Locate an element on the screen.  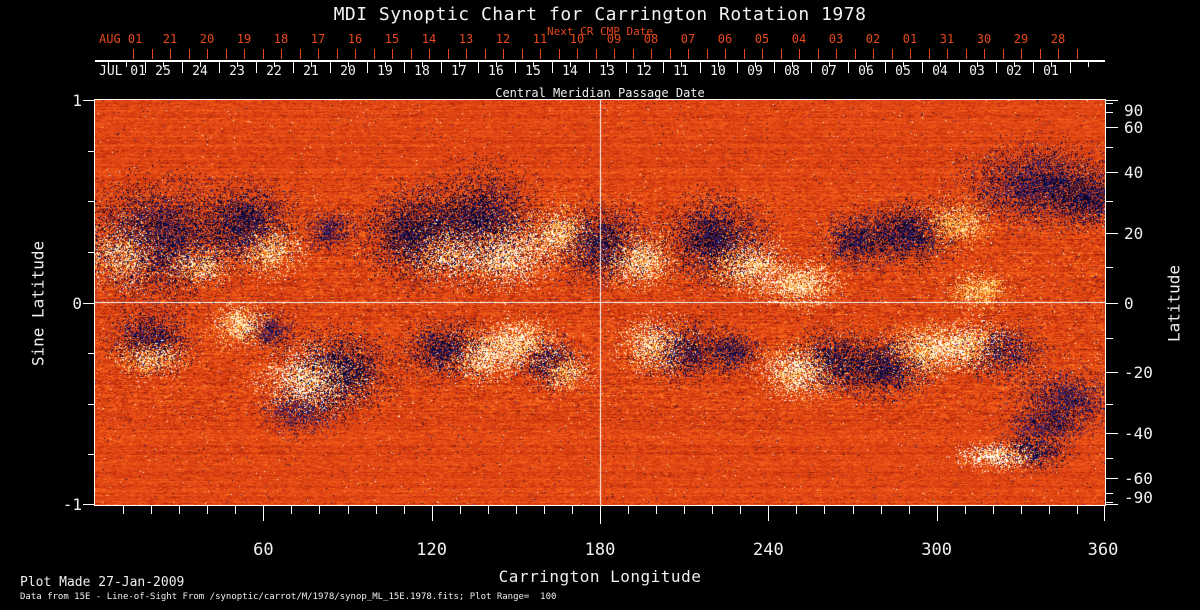
next-cr-day-label: 07 is located at coordinates (688, 39).